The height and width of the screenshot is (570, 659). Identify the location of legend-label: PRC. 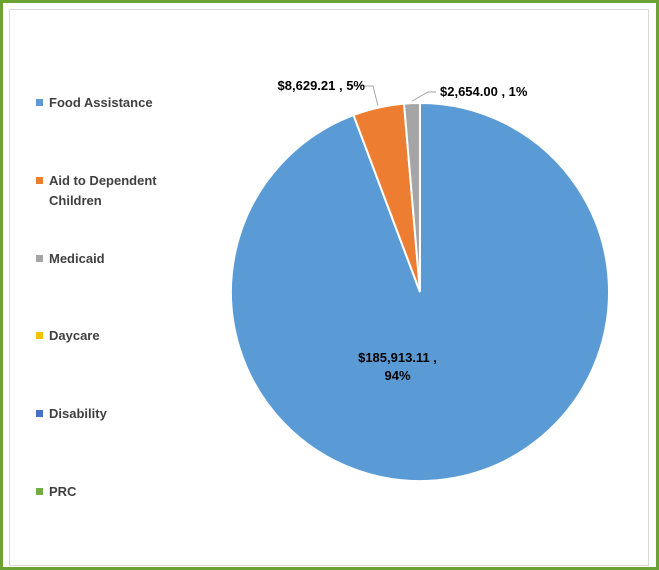
(63, 491).